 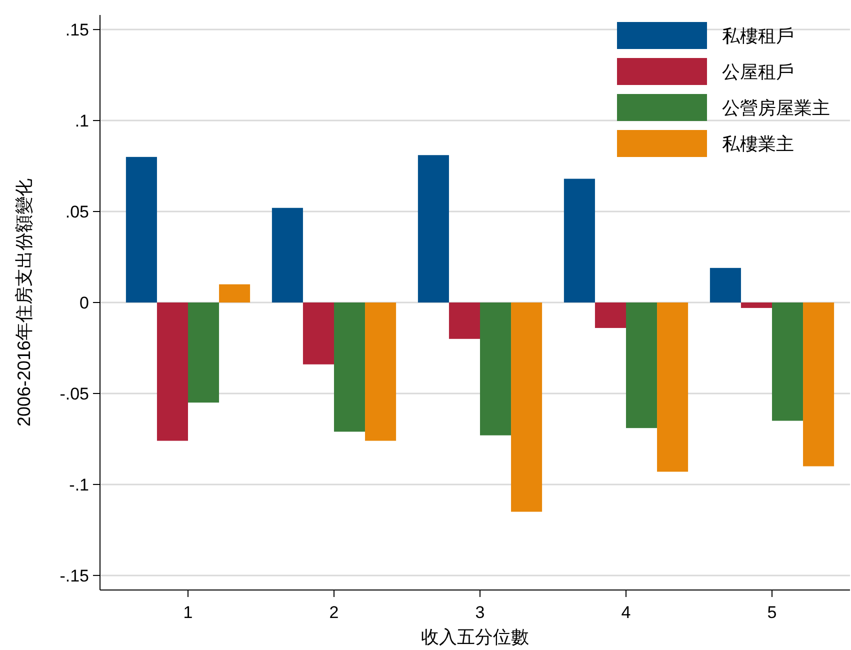 I want to click on y-tick-label: .05, so click(x=77, y=212).